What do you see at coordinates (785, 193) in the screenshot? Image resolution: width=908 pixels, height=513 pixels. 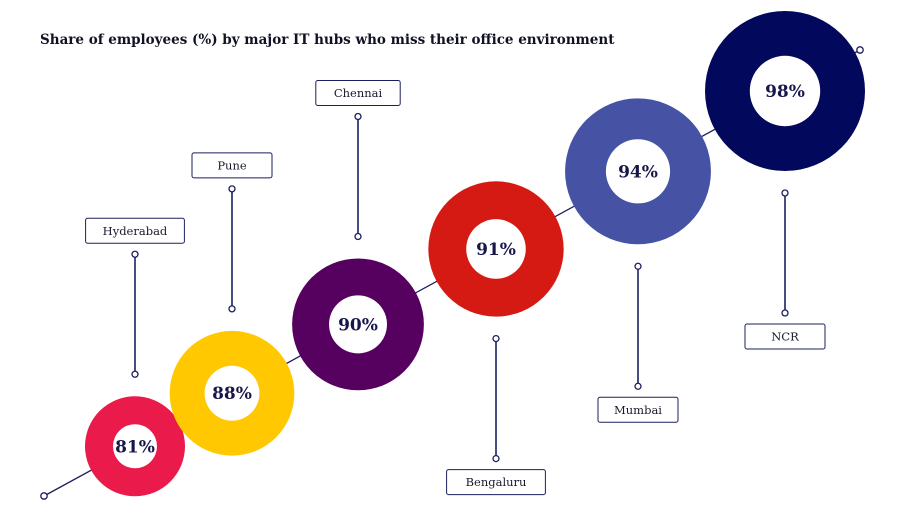 I see `connector-dot-near-ncr` at bounding box center [785, 193].